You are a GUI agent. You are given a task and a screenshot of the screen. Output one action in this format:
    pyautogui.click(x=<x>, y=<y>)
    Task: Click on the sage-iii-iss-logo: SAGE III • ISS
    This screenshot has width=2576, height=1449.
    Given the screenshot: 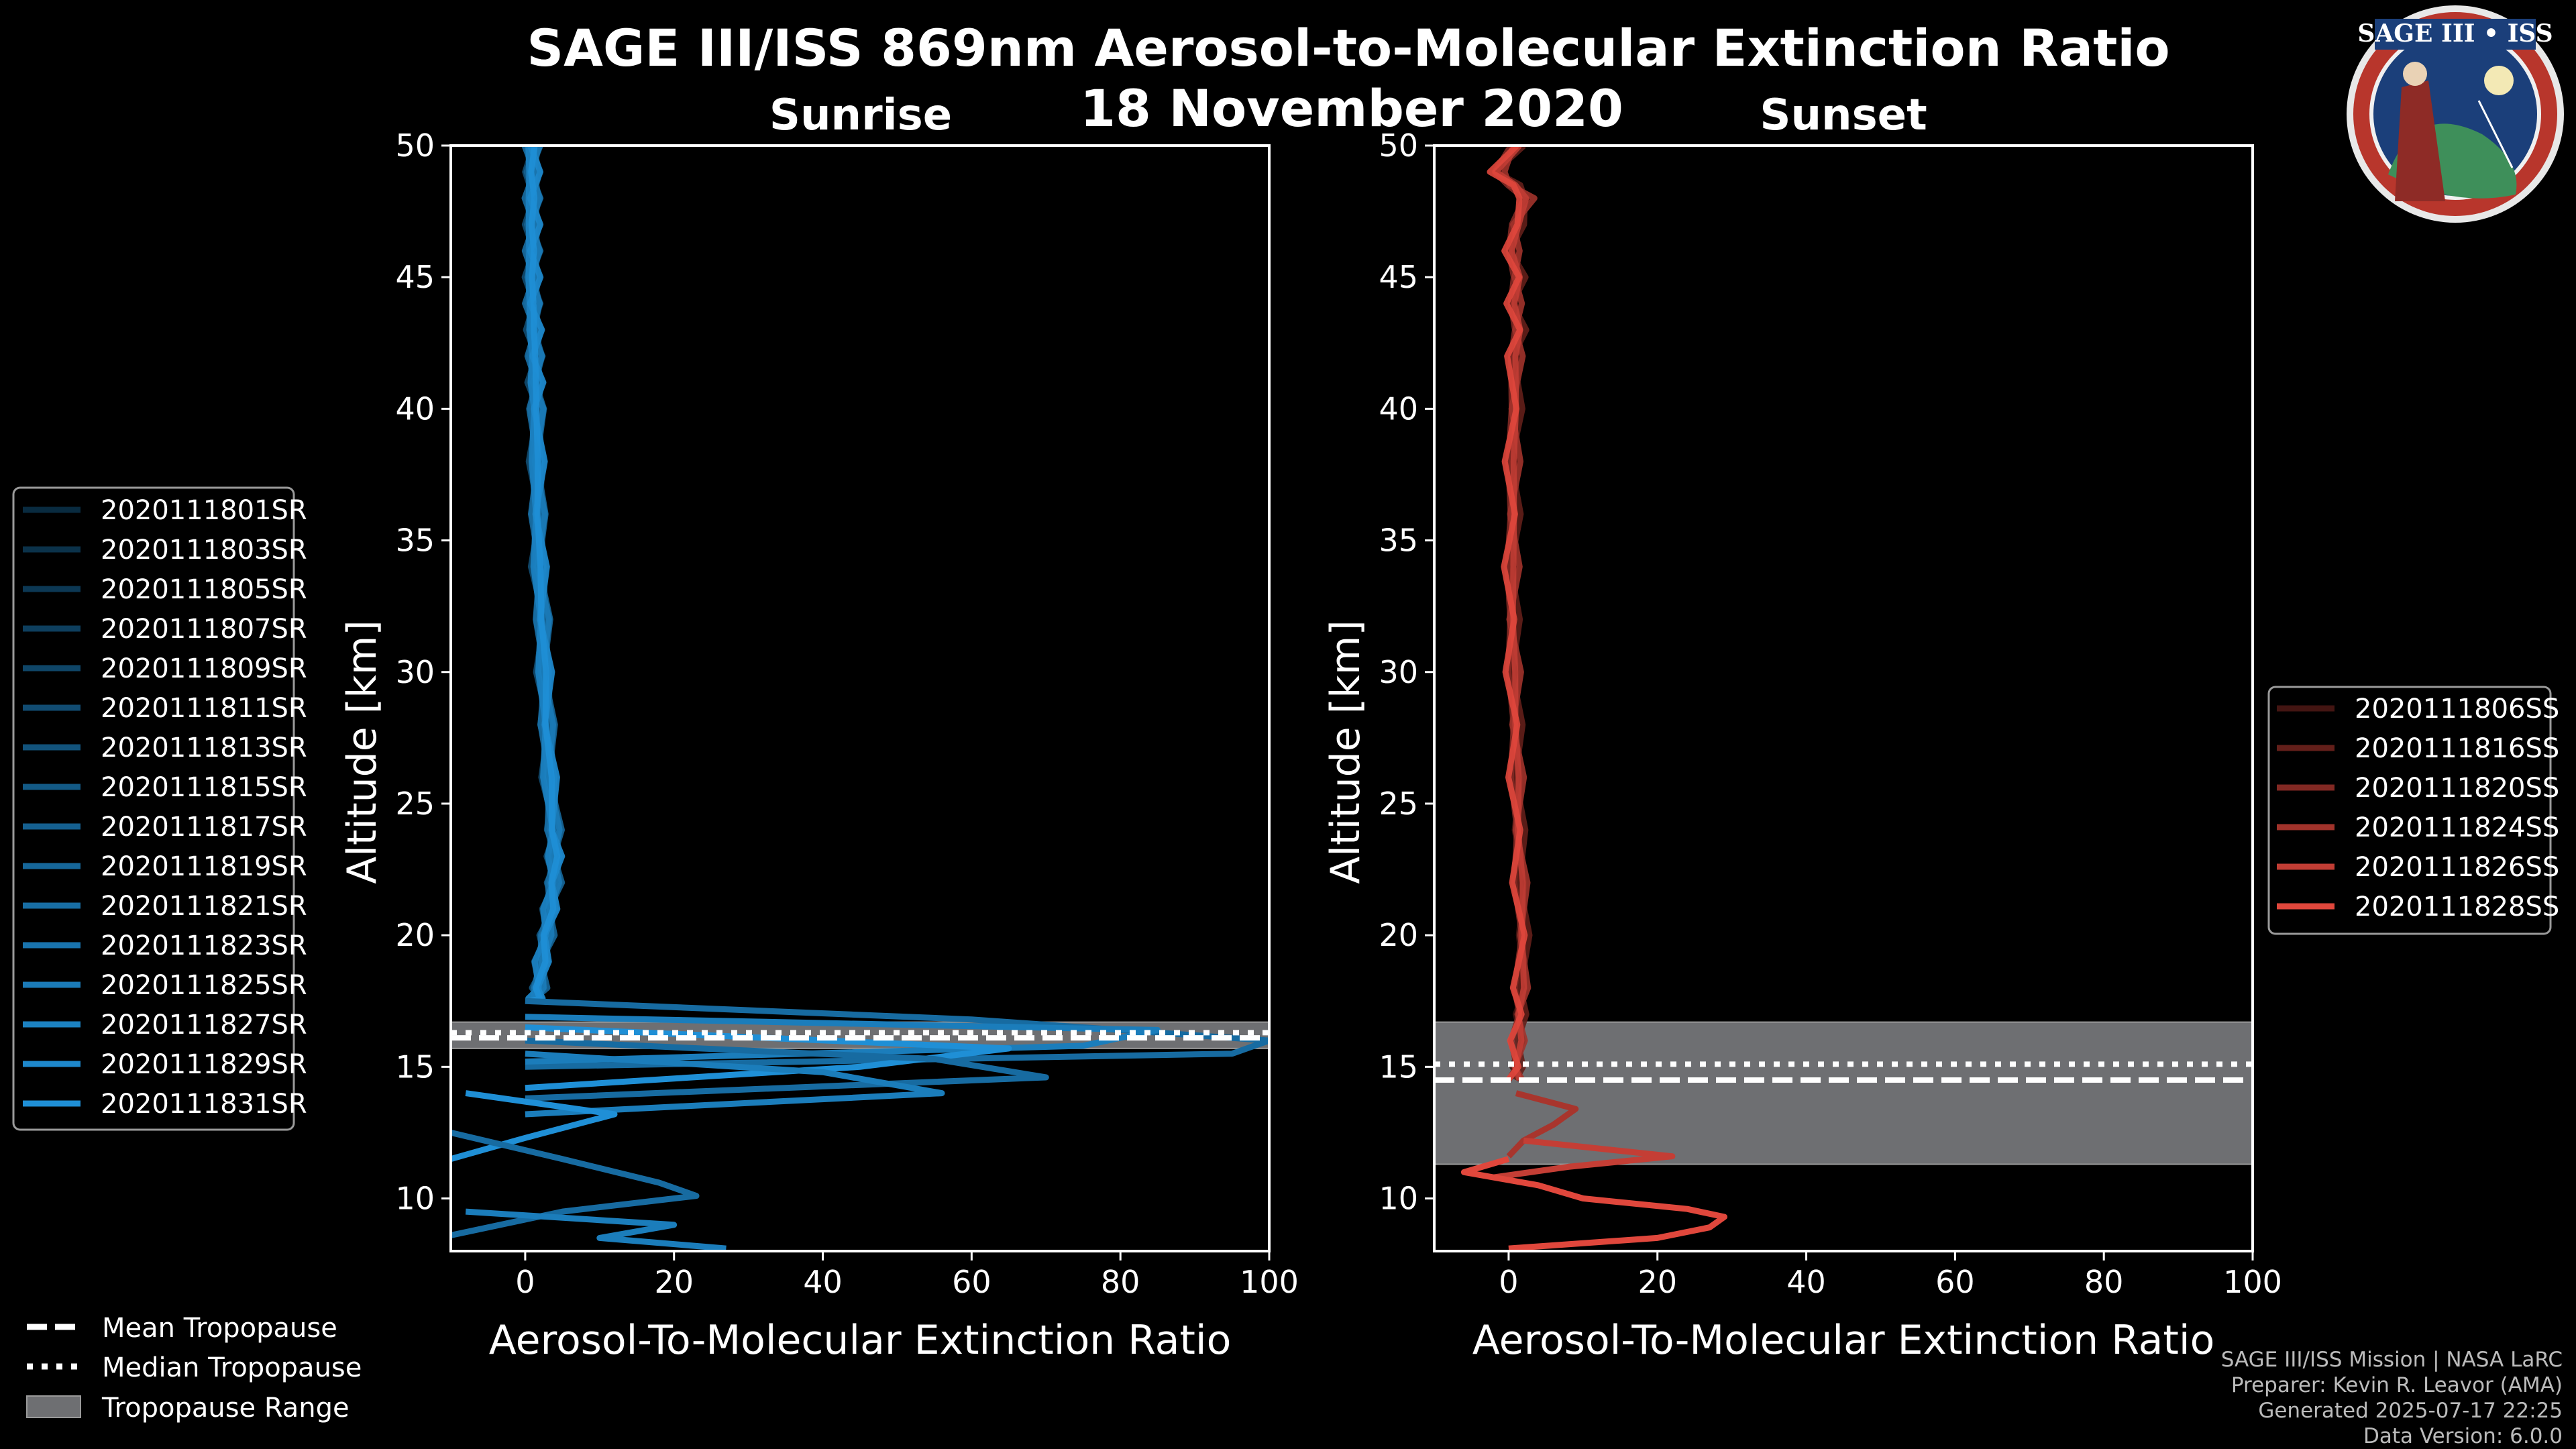 What is the action you would take?
    pyautogui.click(x=2455, y=114)
    